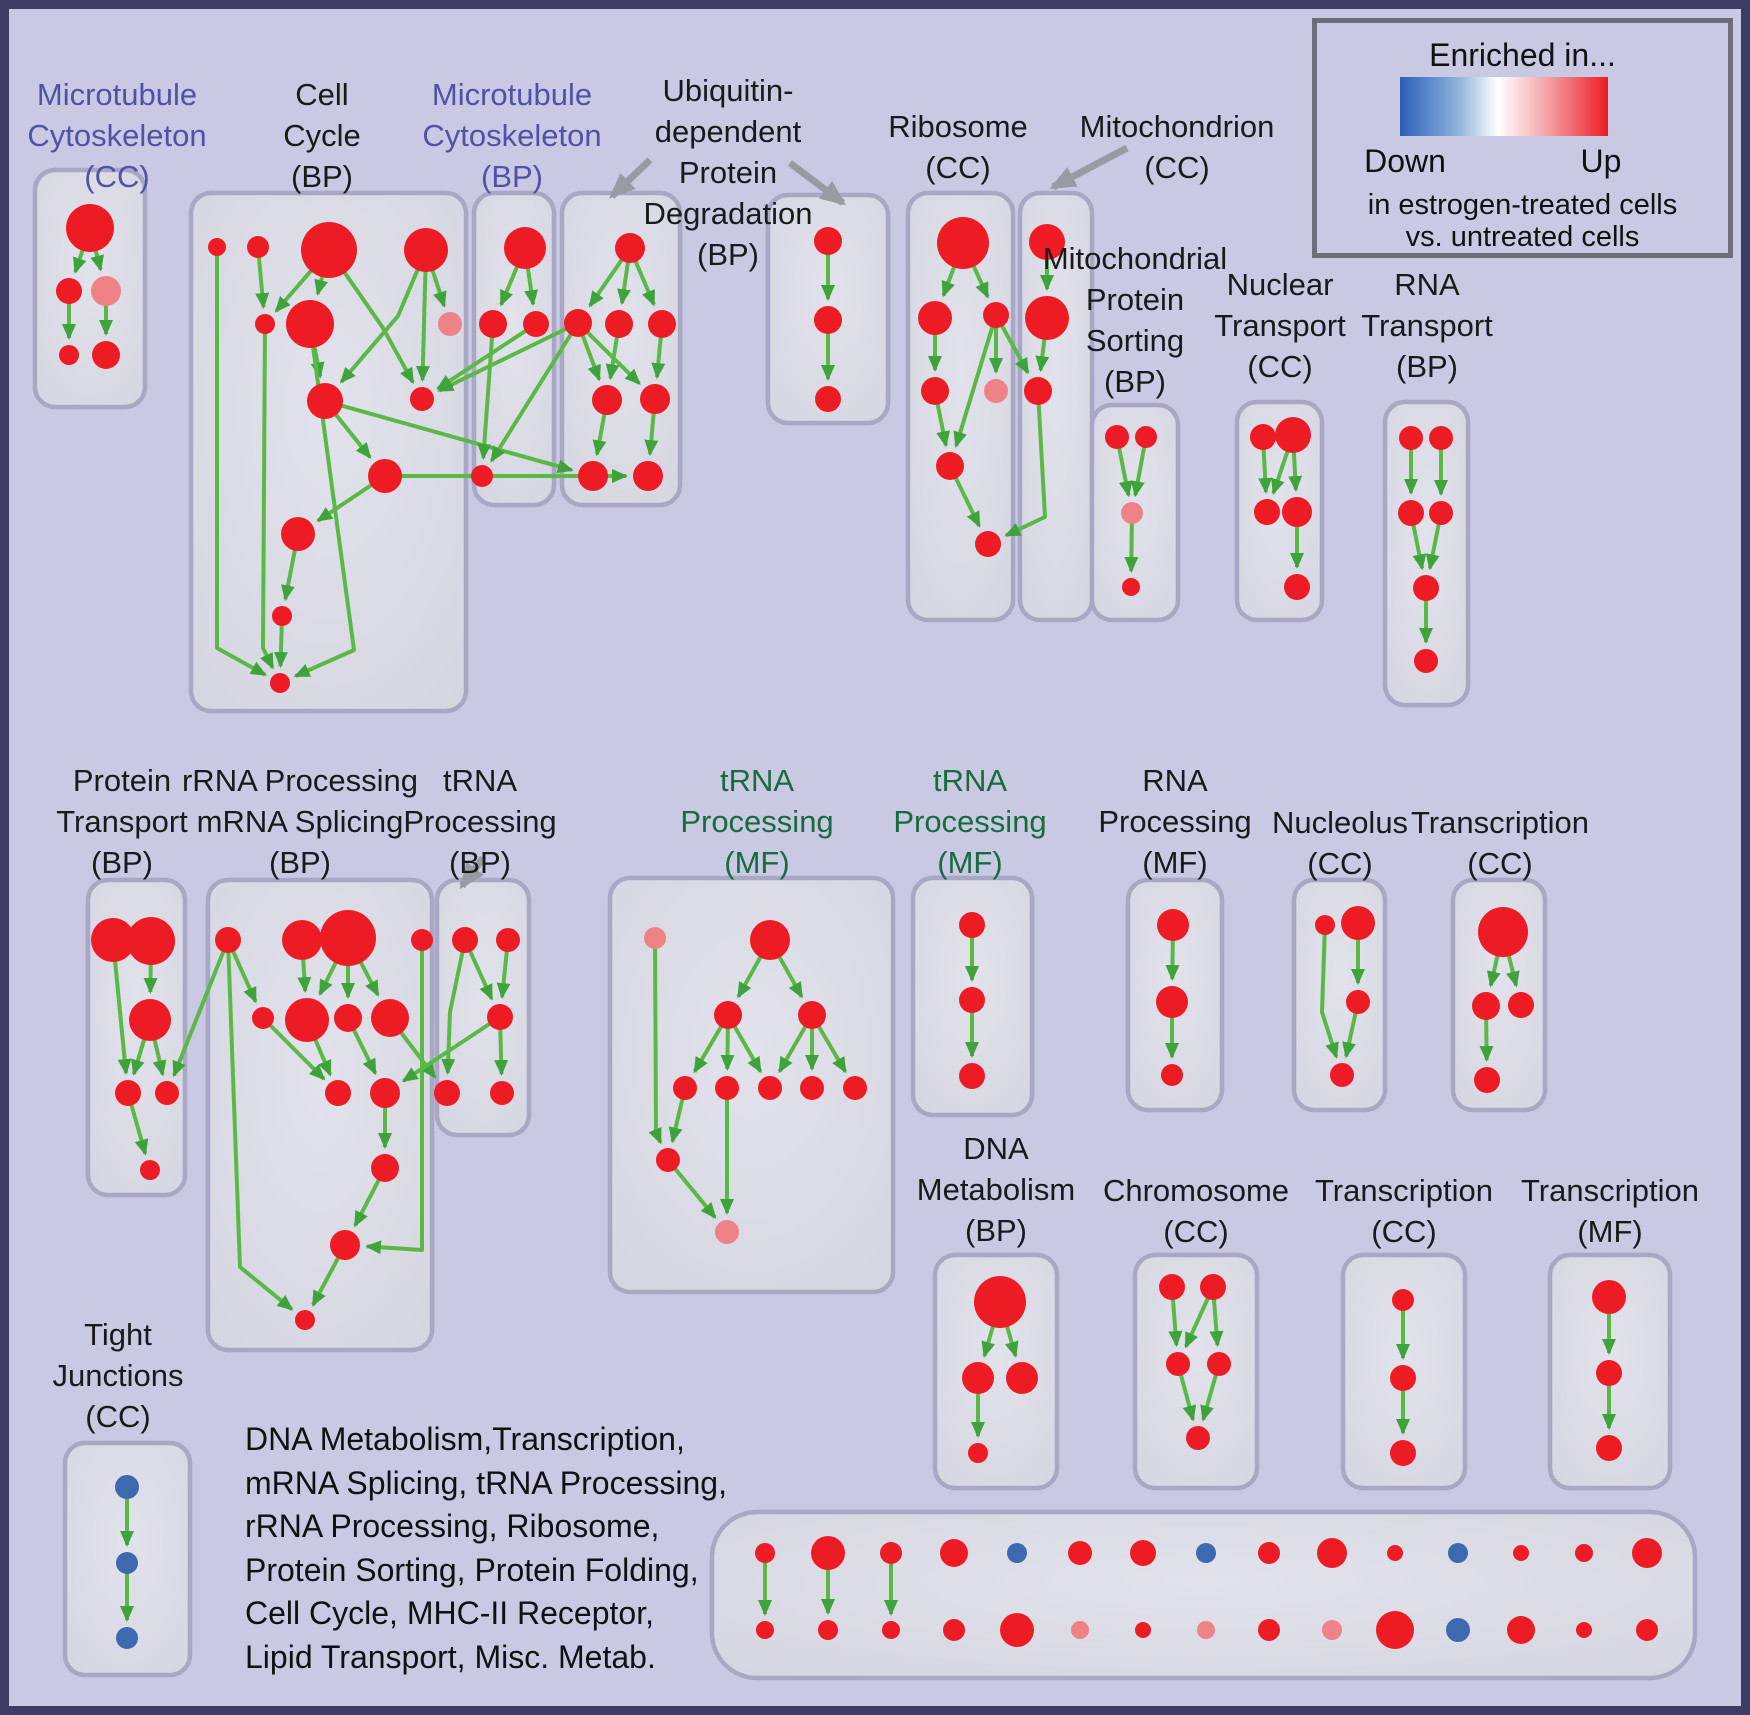  What do you see at coordinates (472, 1569) in the screenshot?
I see `misc-text-line: Protein Sorting, Protein Folding,` at bounding box center [472, 1569].